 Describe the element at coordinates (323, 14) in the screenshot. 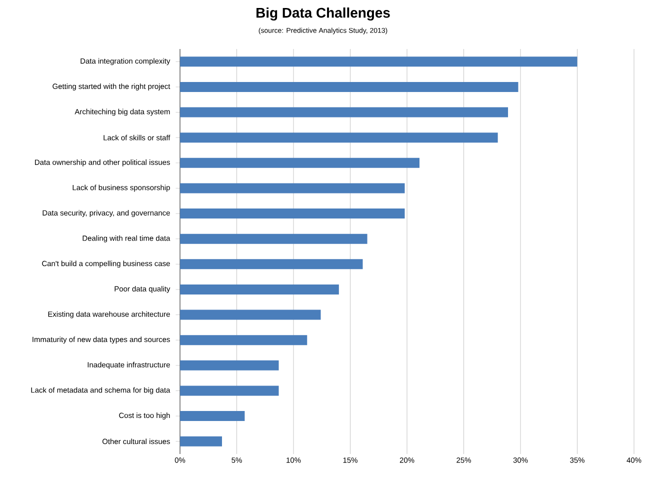

I see `chart-title: Big Data Challenges` at that location.